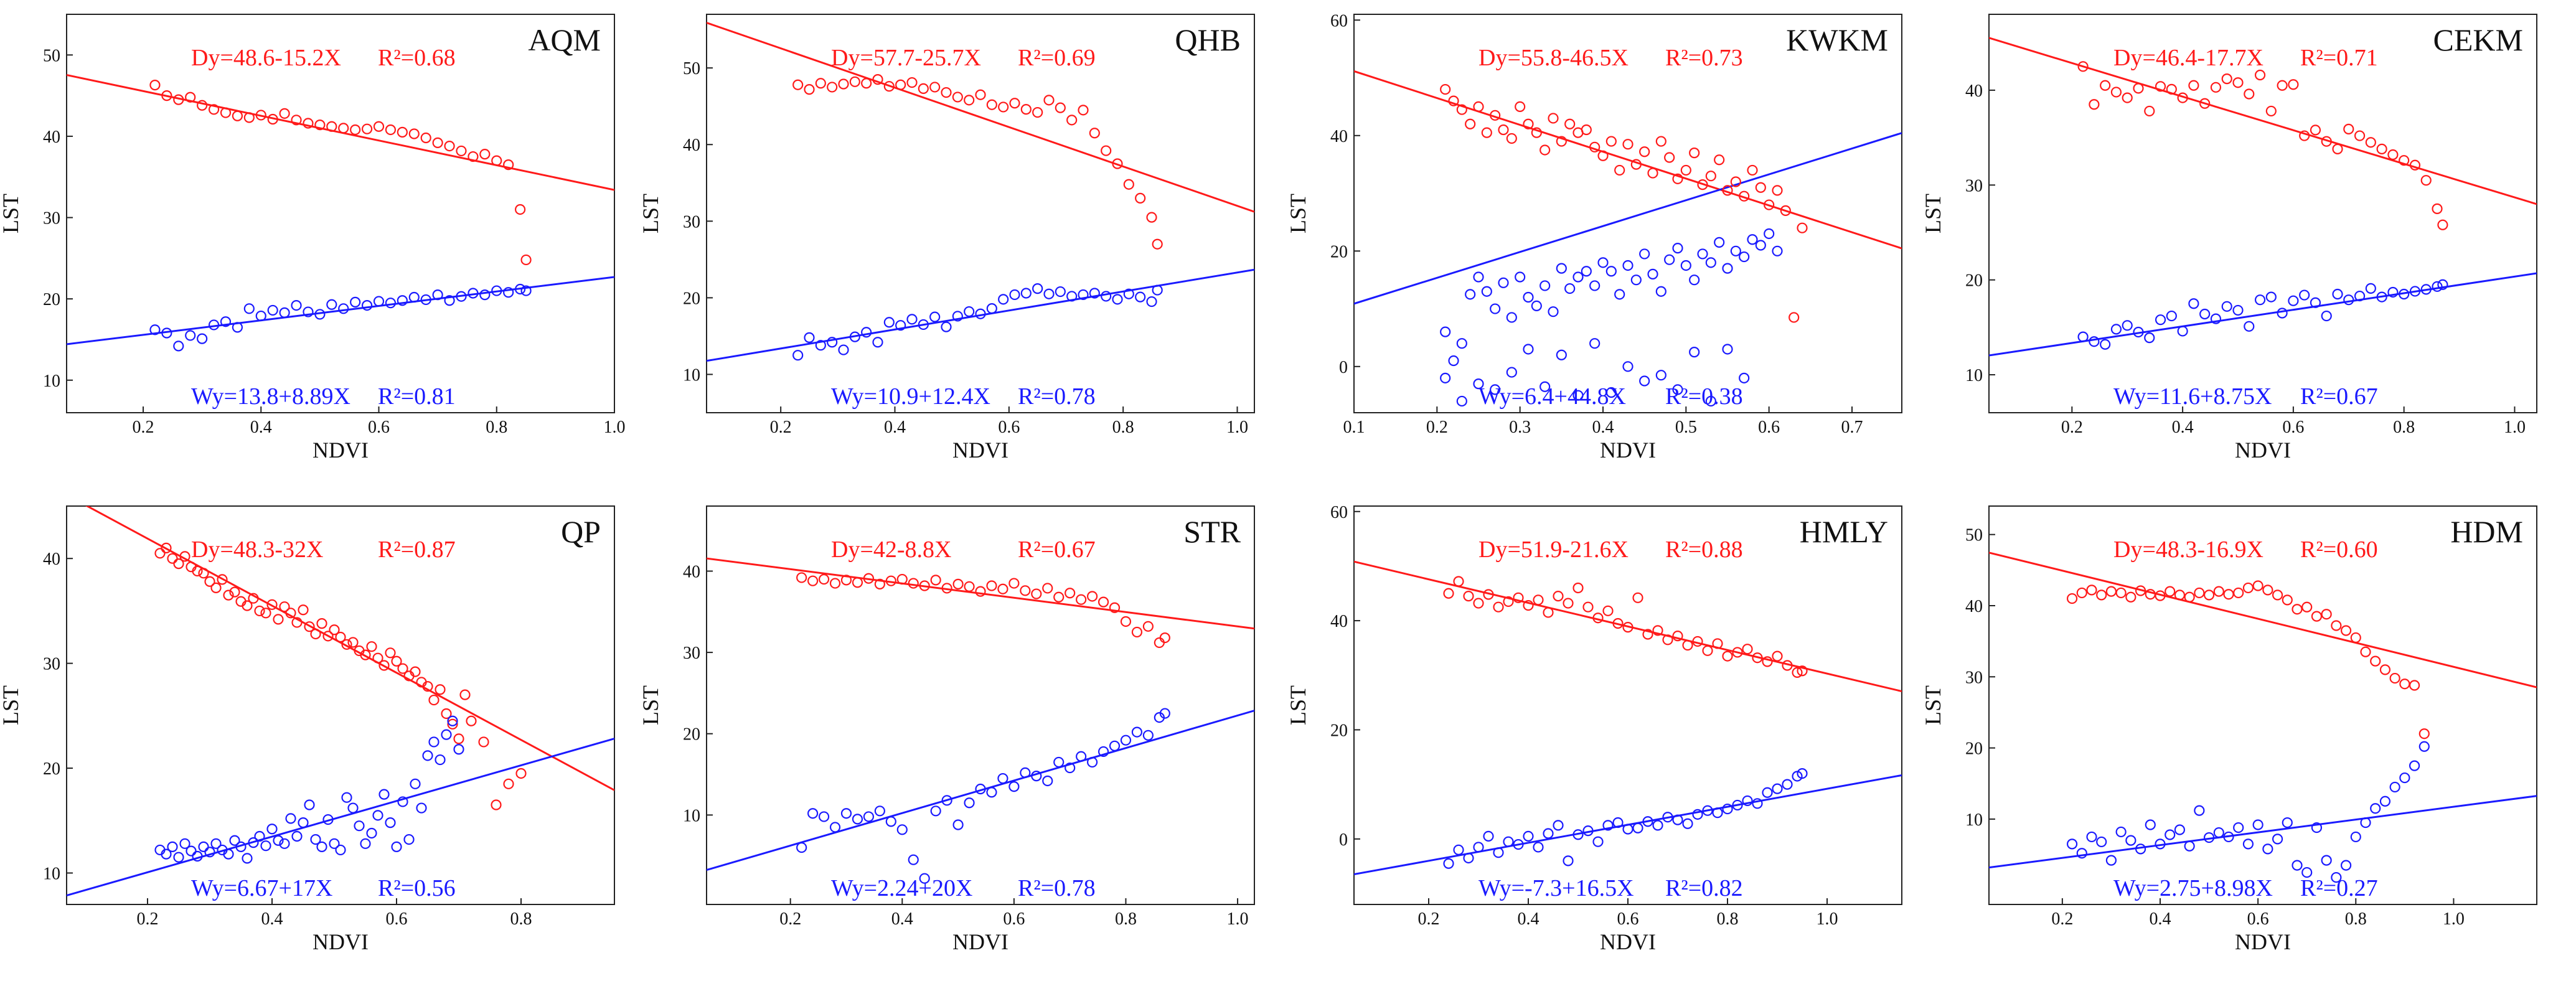 Image resolution: width=2576 pixels, height=986 pixels. Describe the element at coordinates (691, 654) in the screenshot. I see `y-tick-label: 30` at that location.